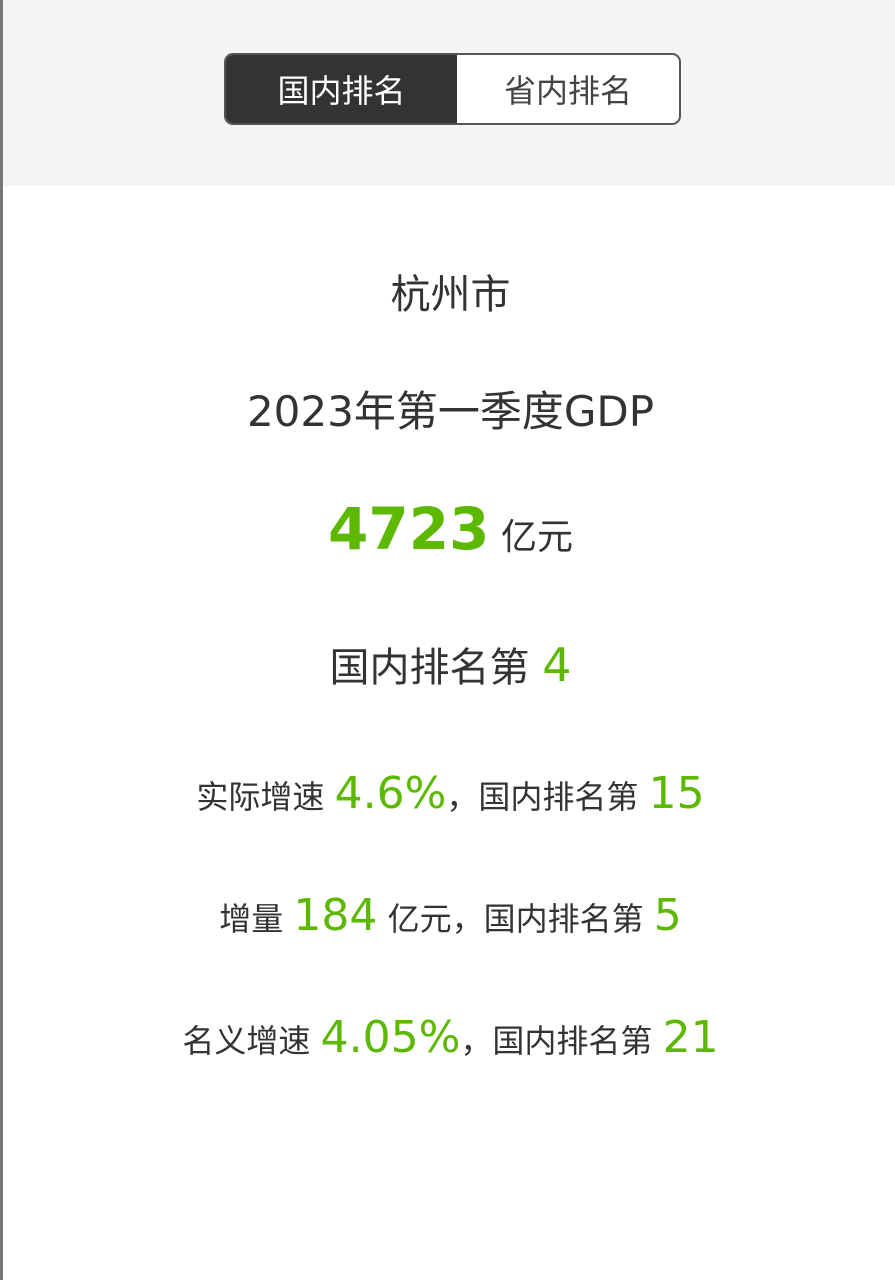 This screenshot has width=895, height=1280. I want to click on increment-label: 增量, so click(251, 919).